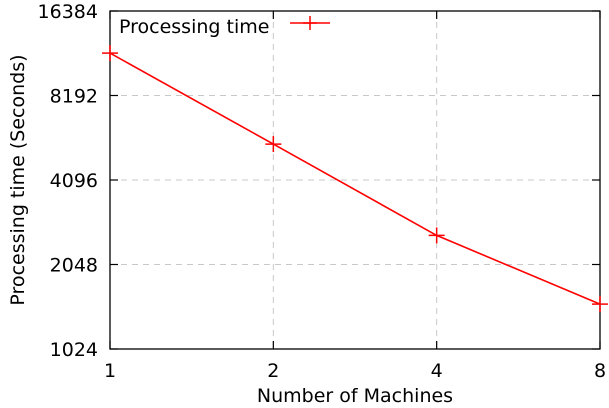 This screenshot has width=609, height=408. Describe the element at coordinates (110, 371) in the screenshot. I see `x-tick-label: 1` at that location.